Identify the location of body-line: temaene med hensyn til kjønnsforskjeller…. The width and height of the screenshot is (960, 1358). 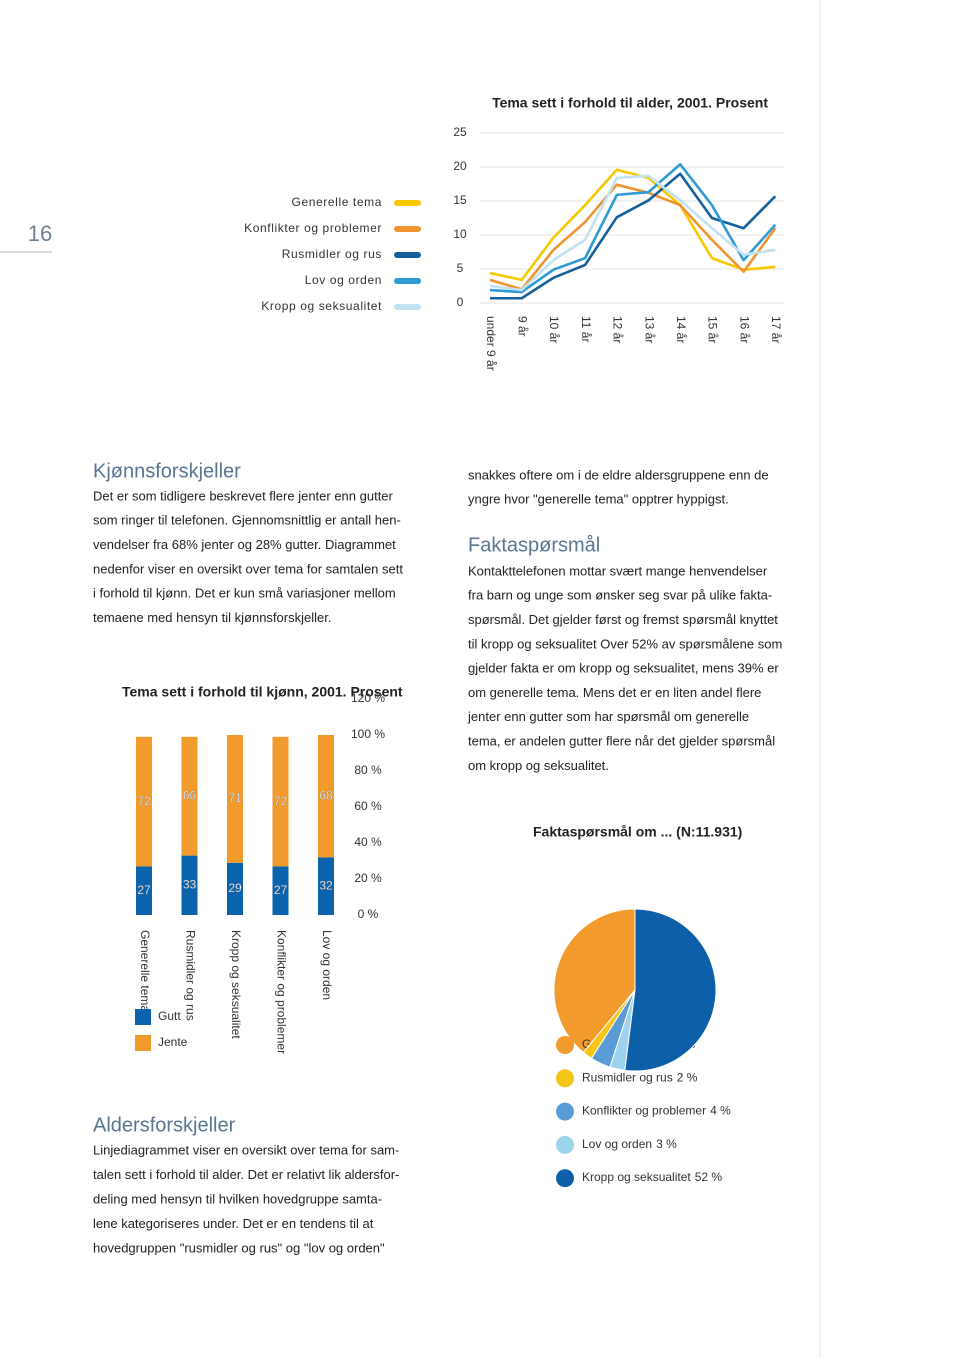
(212, 617).